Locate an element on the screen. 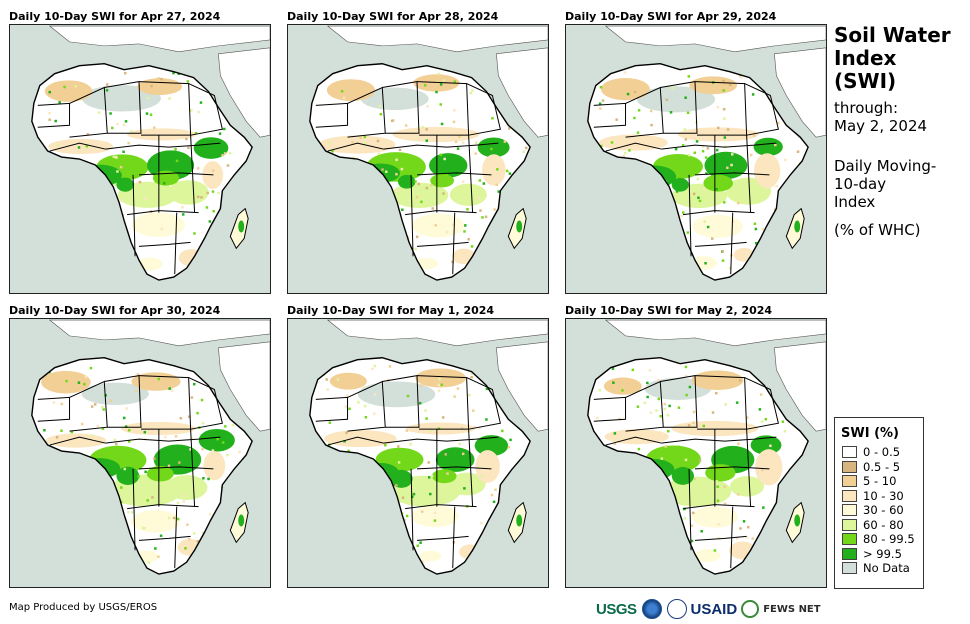  panel-title: Daily 10-Day SWI for May 2, 2024 is located at coordinates (669, 310).